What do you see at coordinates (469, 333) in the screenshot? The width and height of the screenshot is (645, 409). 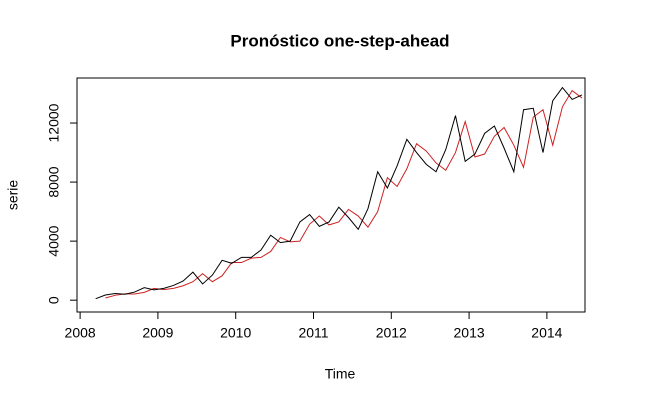 I see `x-tick-label: 2013` at bounding box center [469, 333].